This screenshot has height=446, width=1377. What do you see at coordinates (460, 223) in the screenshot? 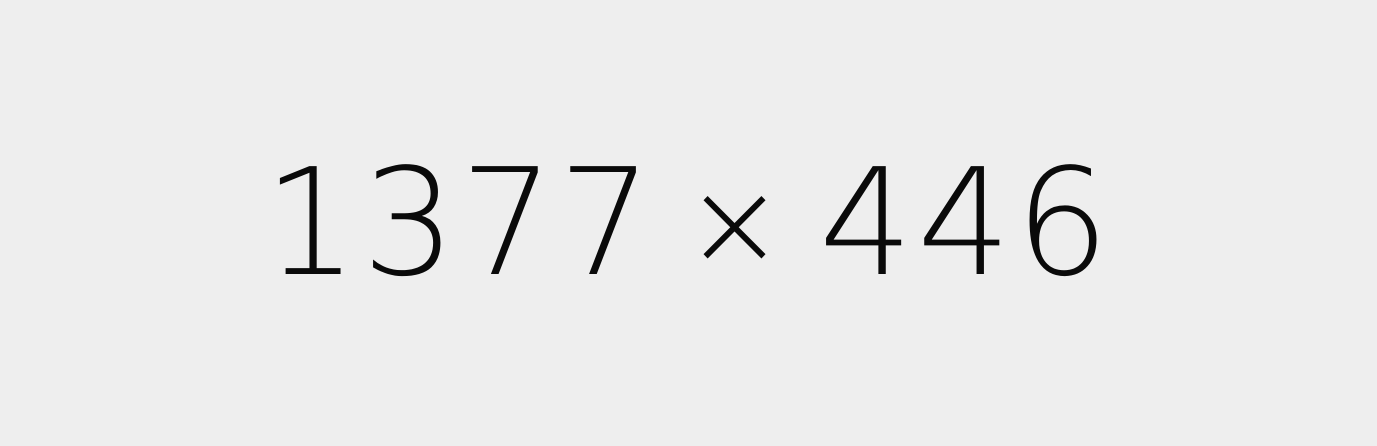
I see `width-value: 1377` at bounding box center [460, 223].